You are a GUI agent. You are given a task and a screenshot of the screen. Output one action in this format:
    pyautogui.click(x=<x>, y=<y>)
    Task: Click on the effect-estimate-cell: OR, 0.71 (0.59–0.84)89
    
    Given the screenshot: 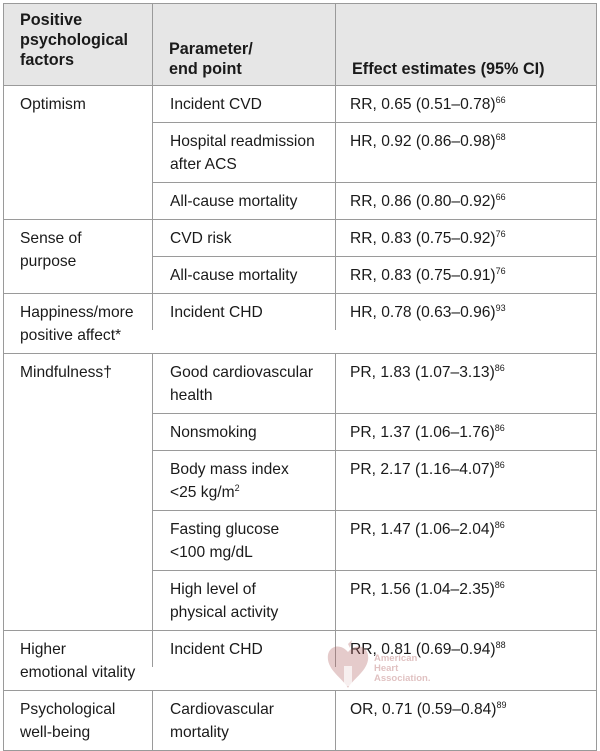 What is the action you would take?
    pyautogui.click(x=465, y=720)
    